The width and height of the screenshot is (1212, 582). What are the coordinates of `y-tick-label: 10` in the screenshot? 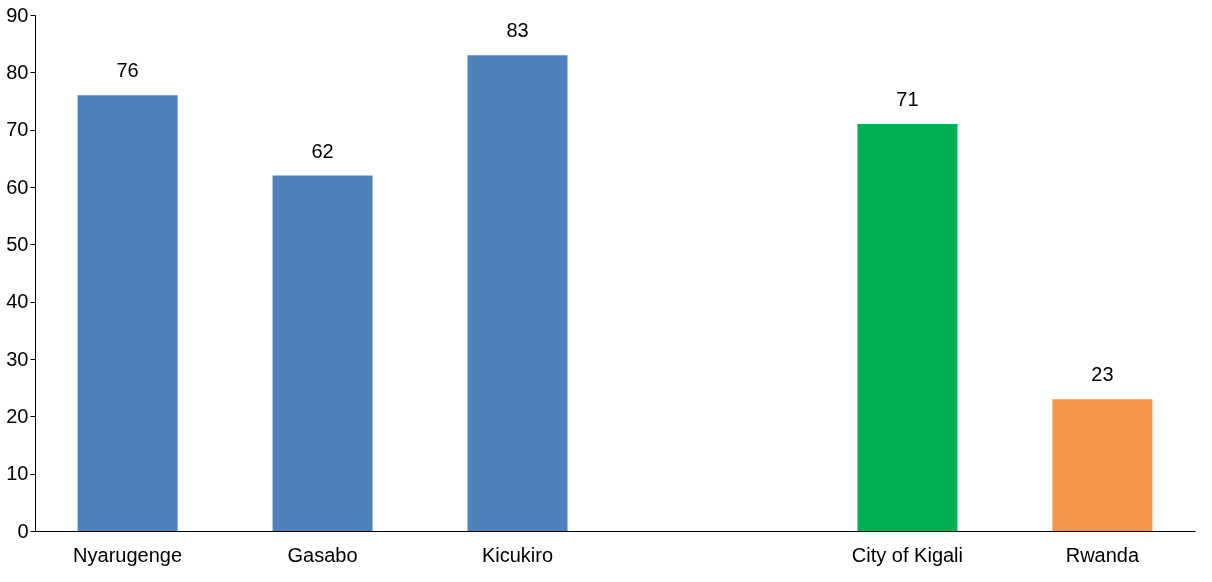 It's located at (17, 473).